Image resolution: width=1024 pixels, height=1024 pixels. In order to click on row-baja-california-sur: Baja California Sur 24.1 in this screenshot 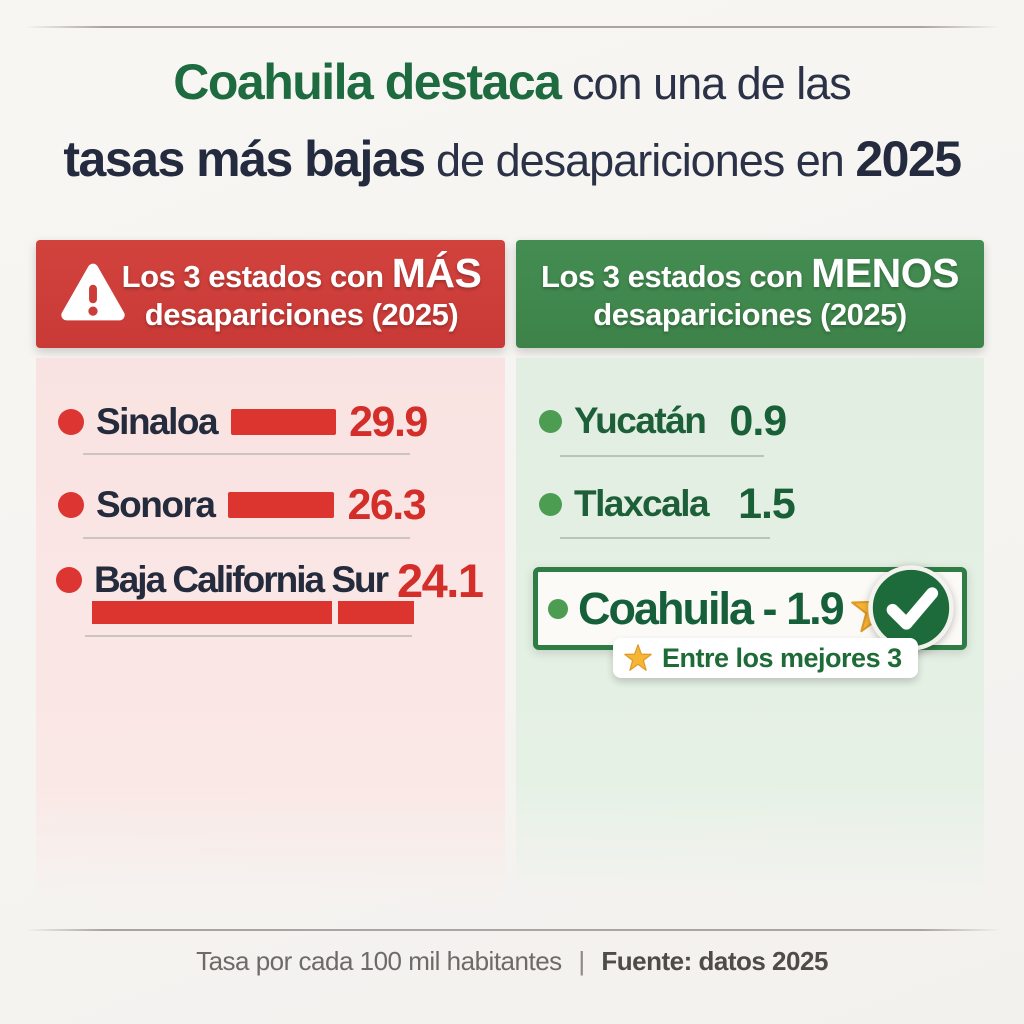, I will do `click(270, 580)`.